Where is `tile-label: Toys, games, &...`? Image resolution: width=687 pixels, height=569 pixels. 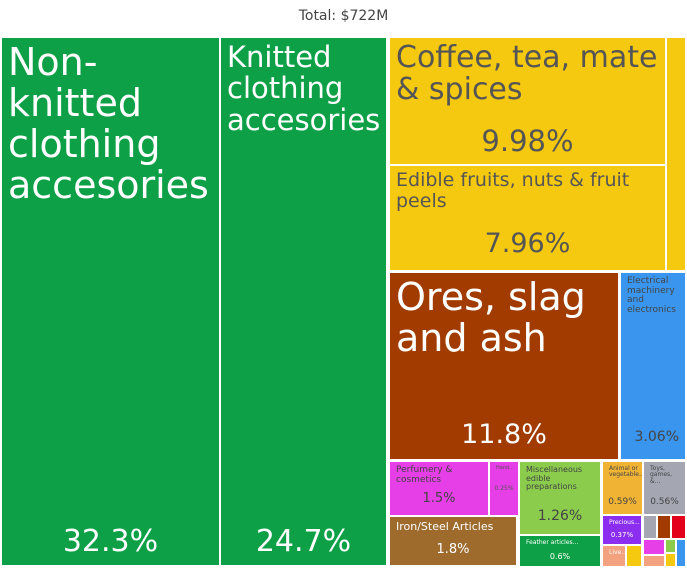
tile-label: Toys, games, &... is located at coordinates (661, 475).